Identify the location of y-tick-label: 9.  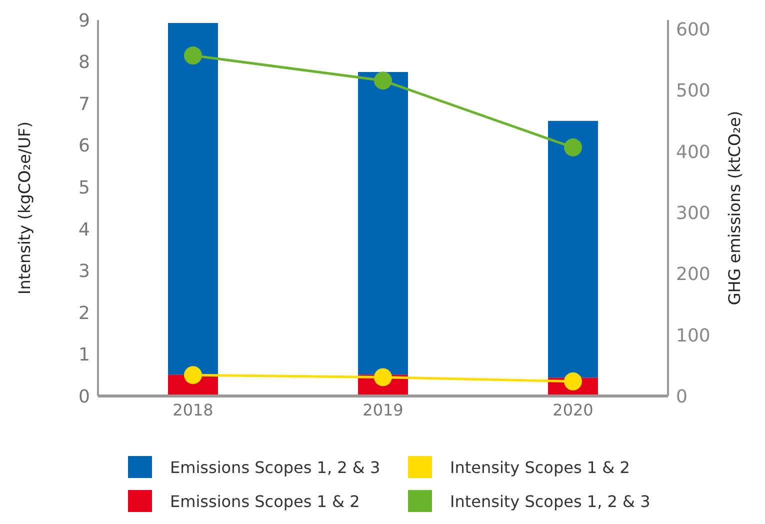
(84, 21).